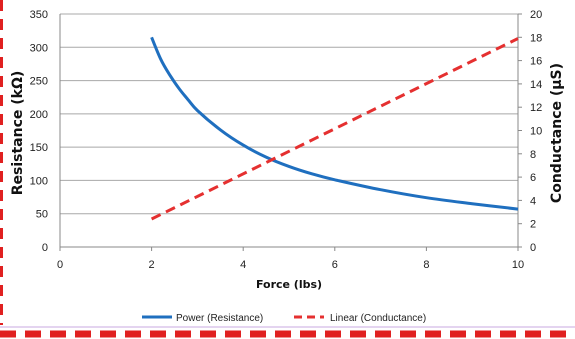 The width and height of the screenshot is (575, 339). Describe the element at coordinates (289, 284) in the screenshot. I see `x-axis-title: Force (lbs)` at that location.